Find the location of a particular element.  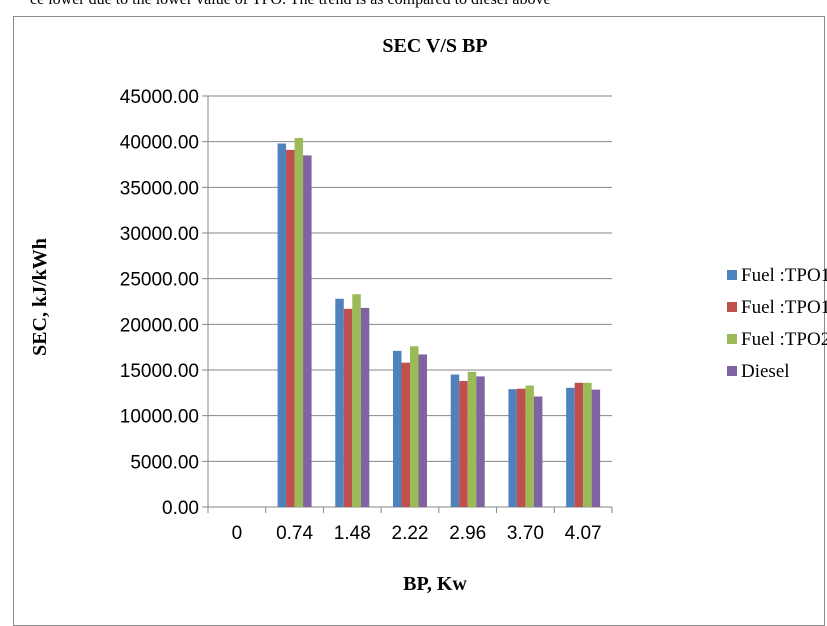

legend-label: Fuel :TPO20 is located at coordinates (784, 339).